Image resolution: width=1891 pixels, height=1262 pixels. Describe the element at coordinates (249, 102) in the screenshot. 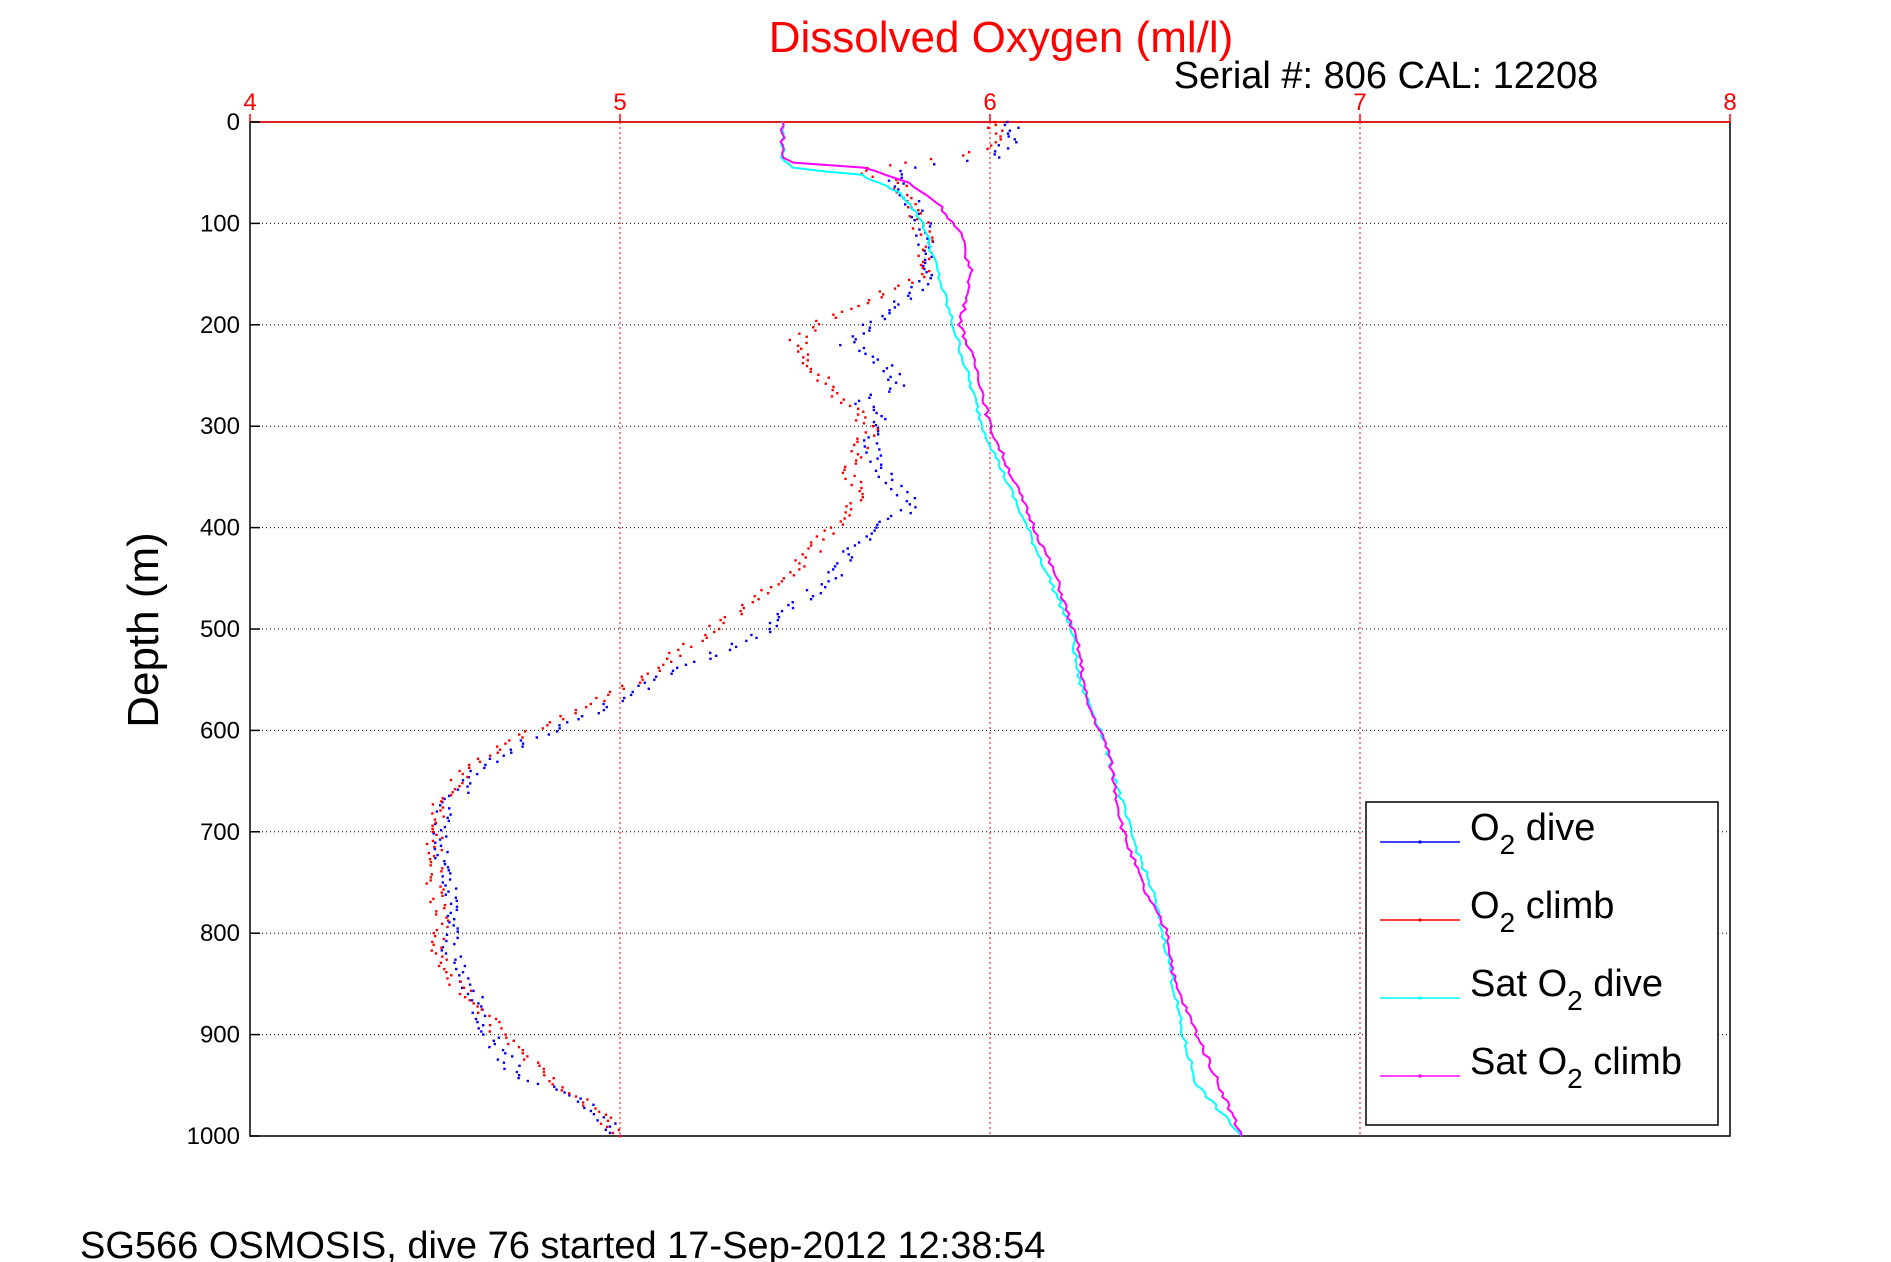

I see `x-tick-label: 4` at that location.